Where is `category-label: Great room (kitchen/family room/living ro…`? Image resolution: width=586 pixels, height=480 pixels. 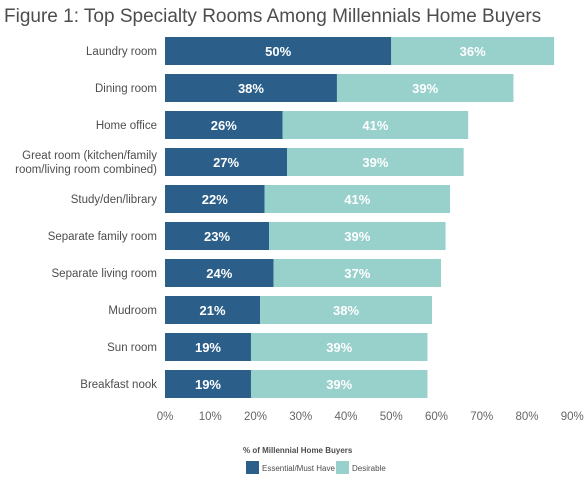
category-label: Great room (kitchen/family room/living ro… is located at coordinates (86, 163).